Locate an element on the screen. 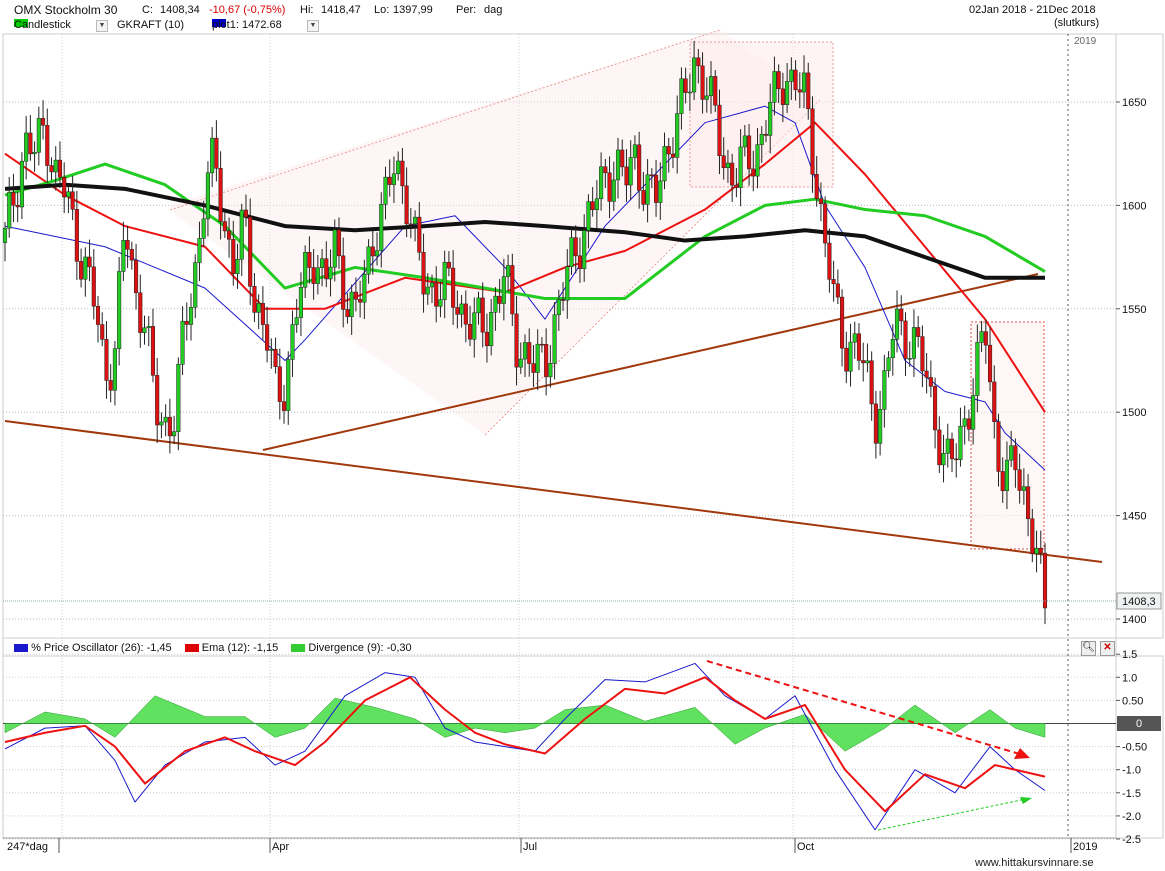 This screenshot has width=1165, height=871. legend-candlestick-label: Candlestick is located at coordinates (42, 25).